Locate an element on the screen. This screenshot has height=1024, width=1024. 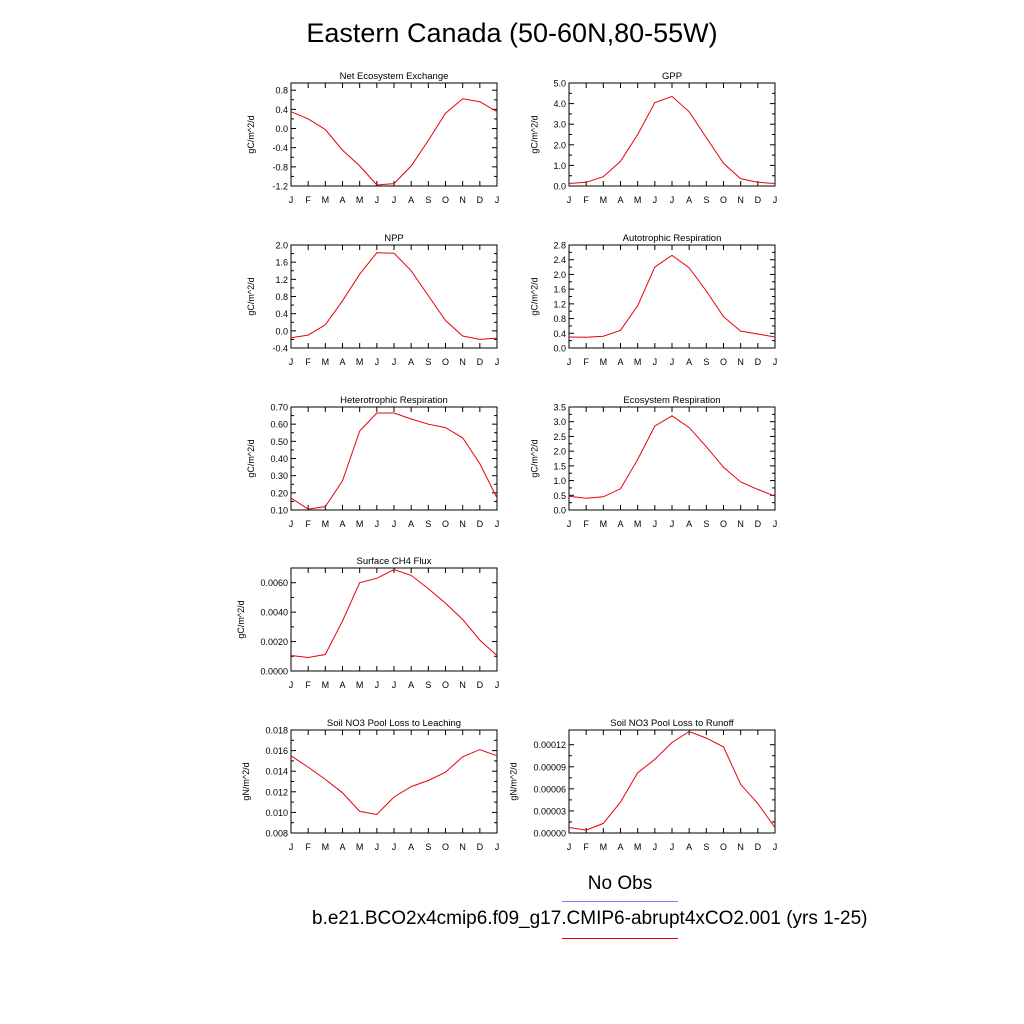
y-tick-label: 5.0 is located at coordinates (559, 84).